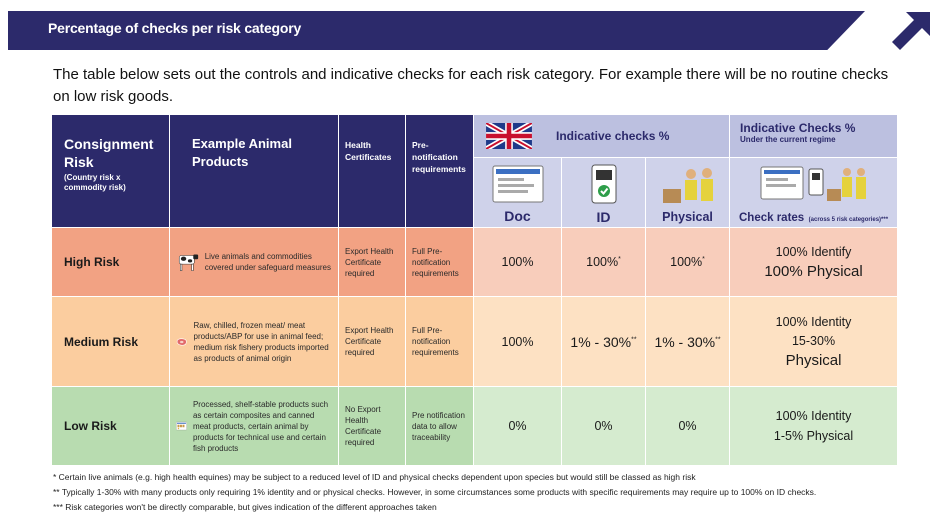  Describe the element at coordinates (687, 185) in the screenshot. I see `inspector-icon` at that location.